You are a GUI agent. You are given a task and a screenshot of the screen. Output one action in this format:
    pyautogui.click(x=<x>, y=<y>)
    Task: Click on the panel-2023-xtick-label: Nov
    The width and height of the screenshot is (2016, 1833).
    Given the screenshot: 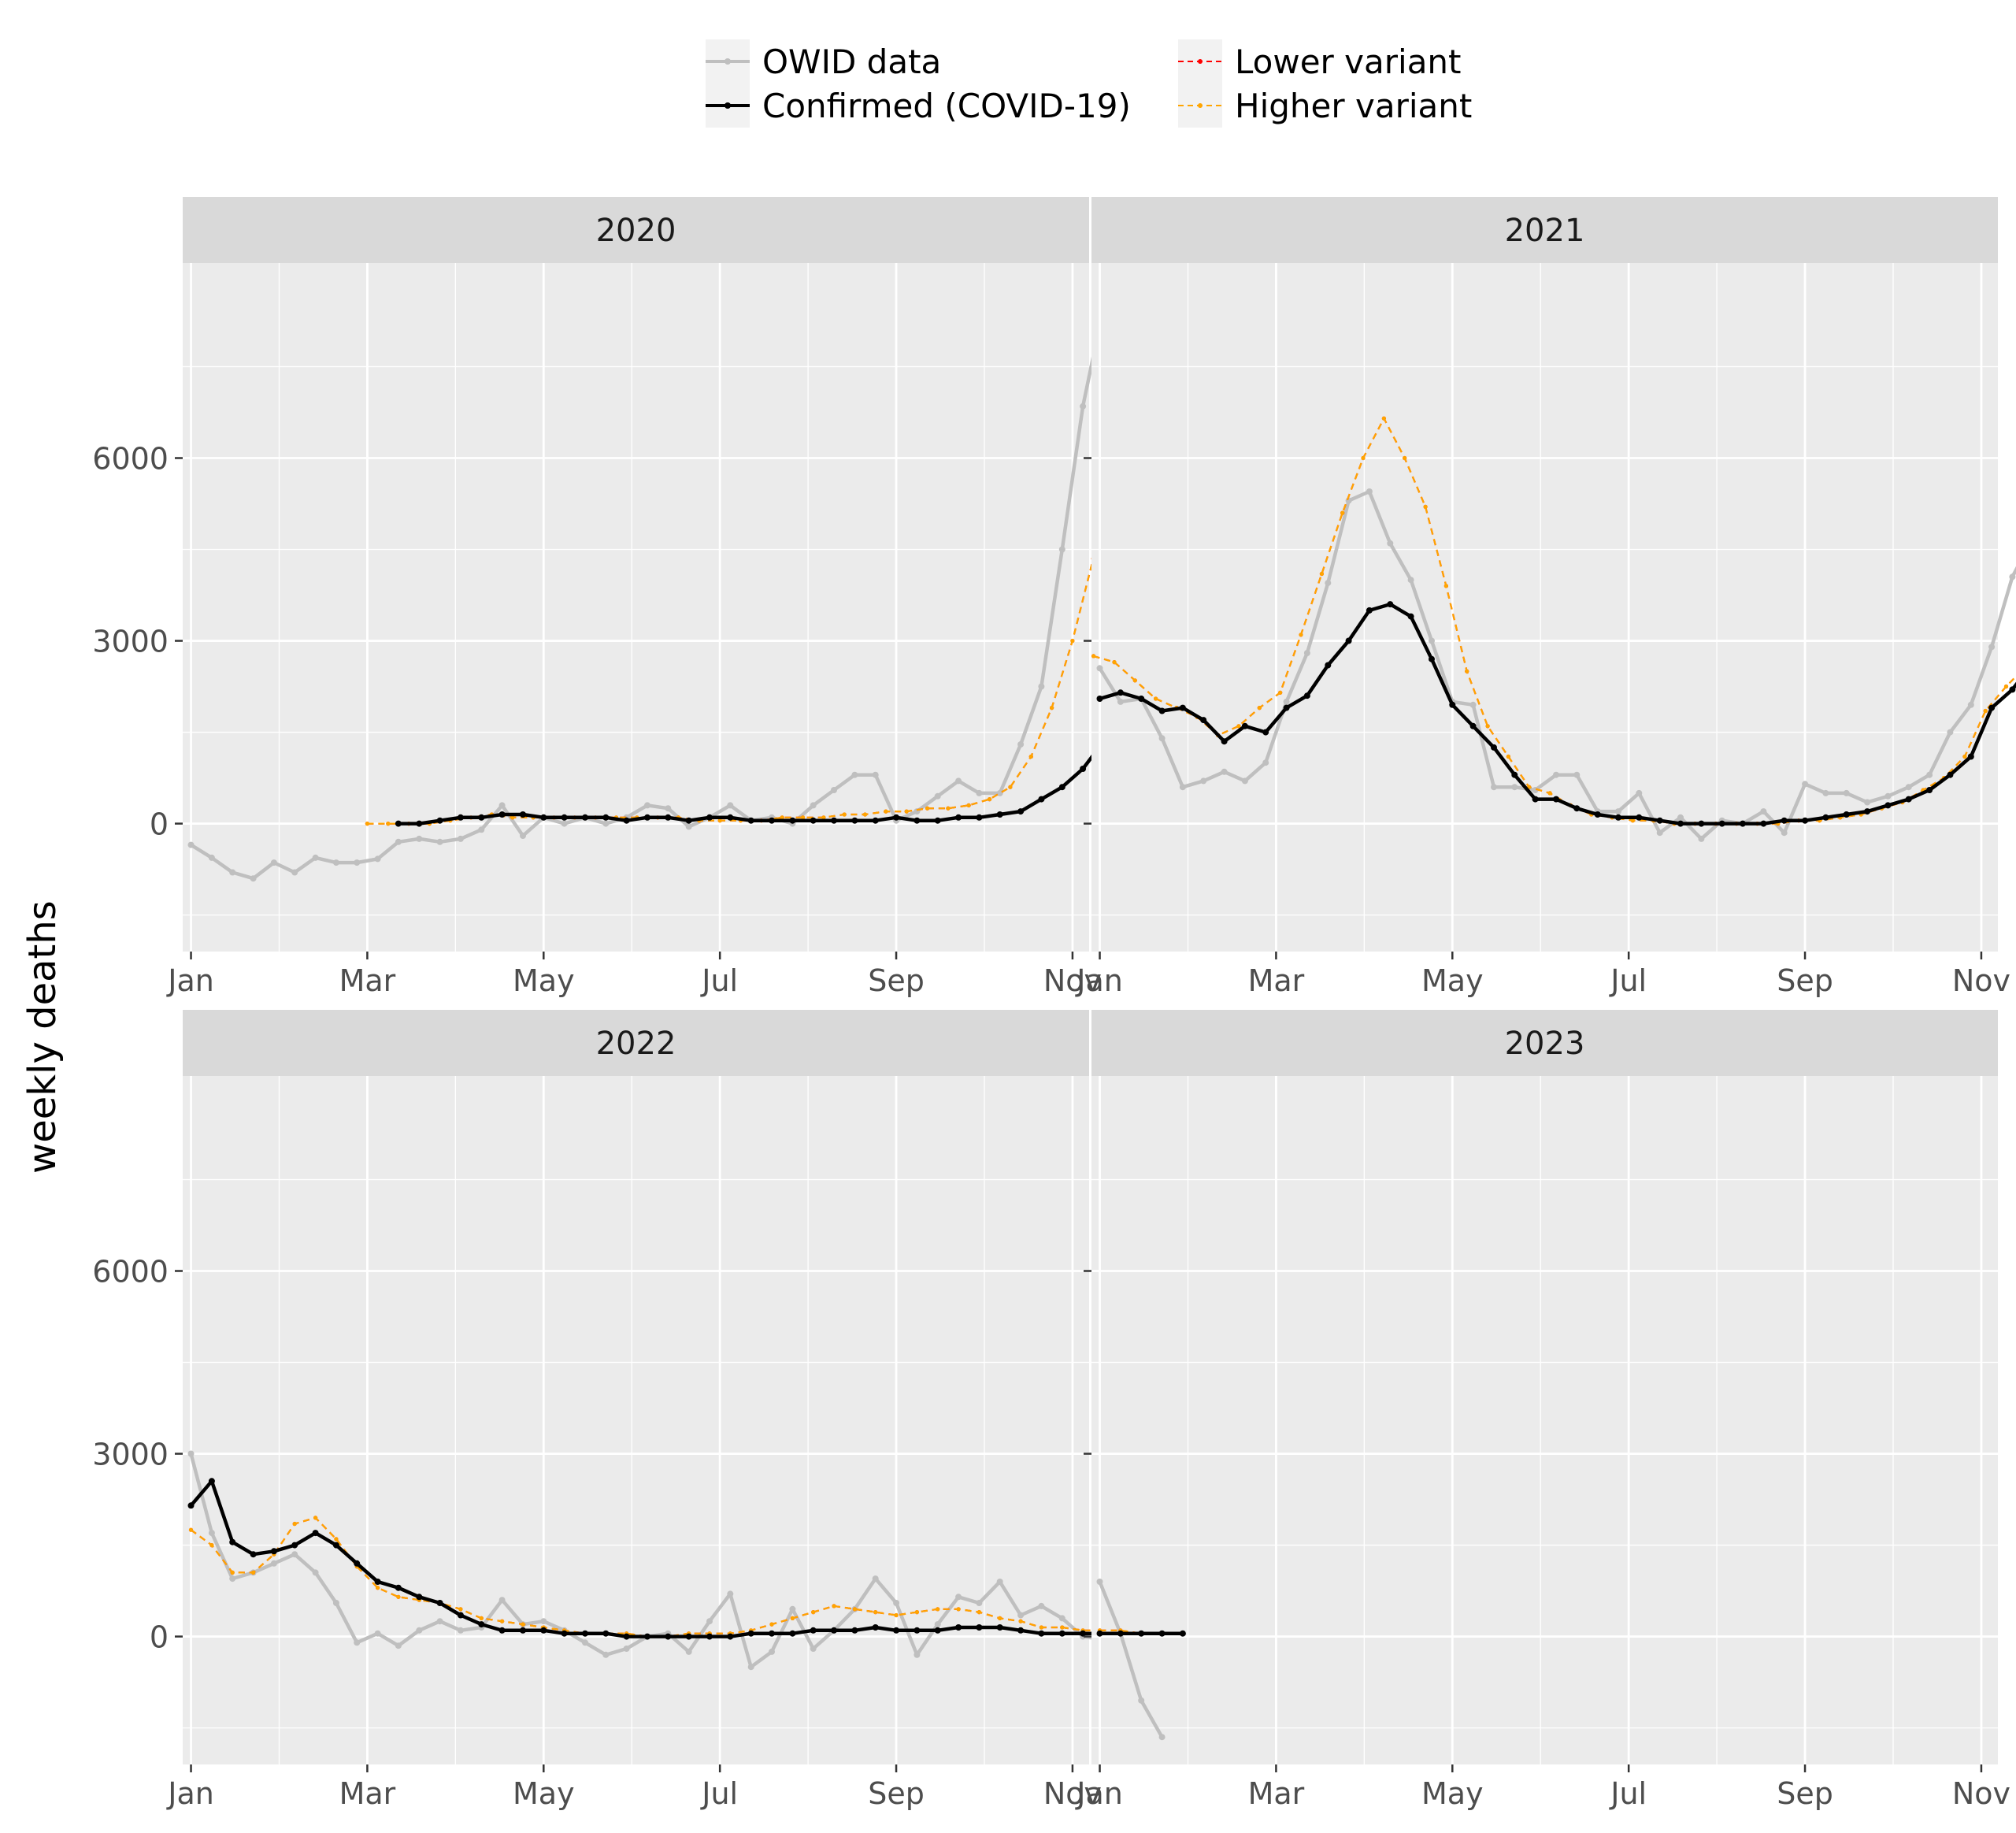 What is the action you would take?
    pyautogui.click(x=1981, y=1793)
    